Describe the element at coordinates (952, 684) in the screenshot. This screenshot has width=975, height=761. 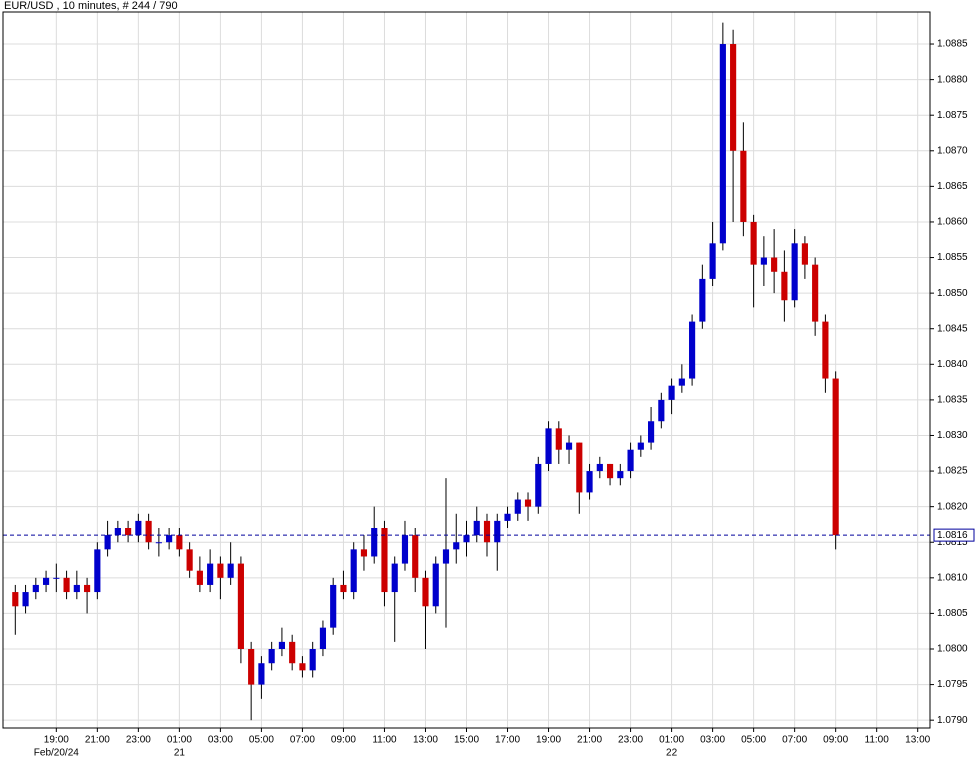
I see `y-tick-label: 1.0795` at that location.